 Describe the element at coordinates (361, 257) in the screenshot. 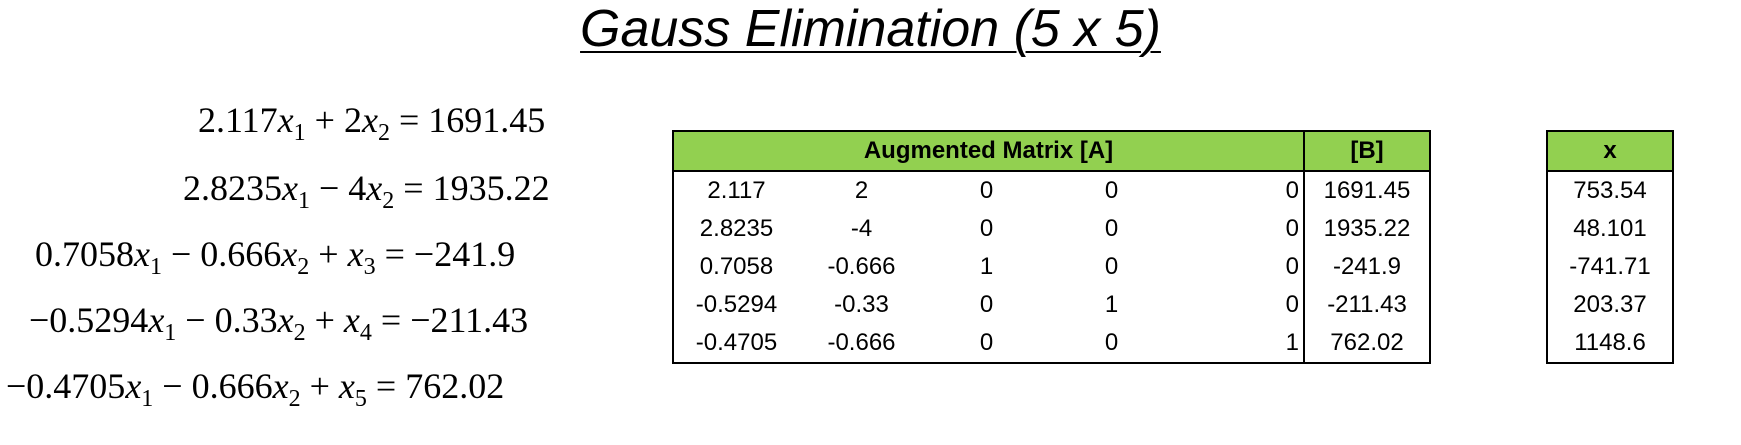

I see `equation-term: x3` at that location.